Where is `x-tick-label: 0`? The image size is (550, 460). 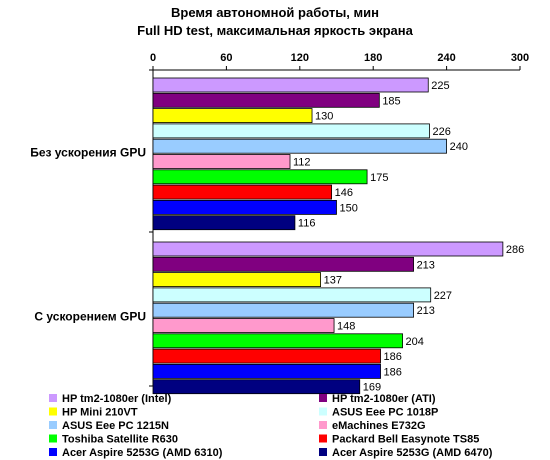 x-tick-label: 0 is located at coordinates (153, 58).